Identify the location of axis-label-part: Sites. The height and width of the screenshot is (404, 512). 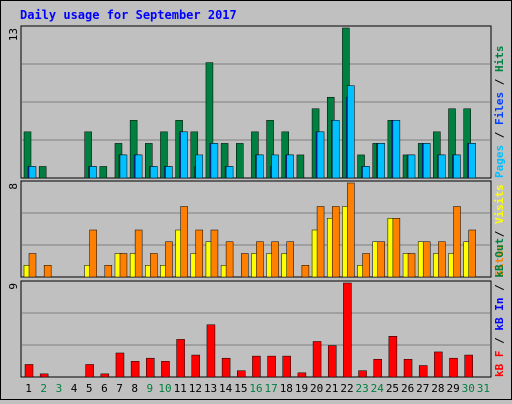
(499, 260).